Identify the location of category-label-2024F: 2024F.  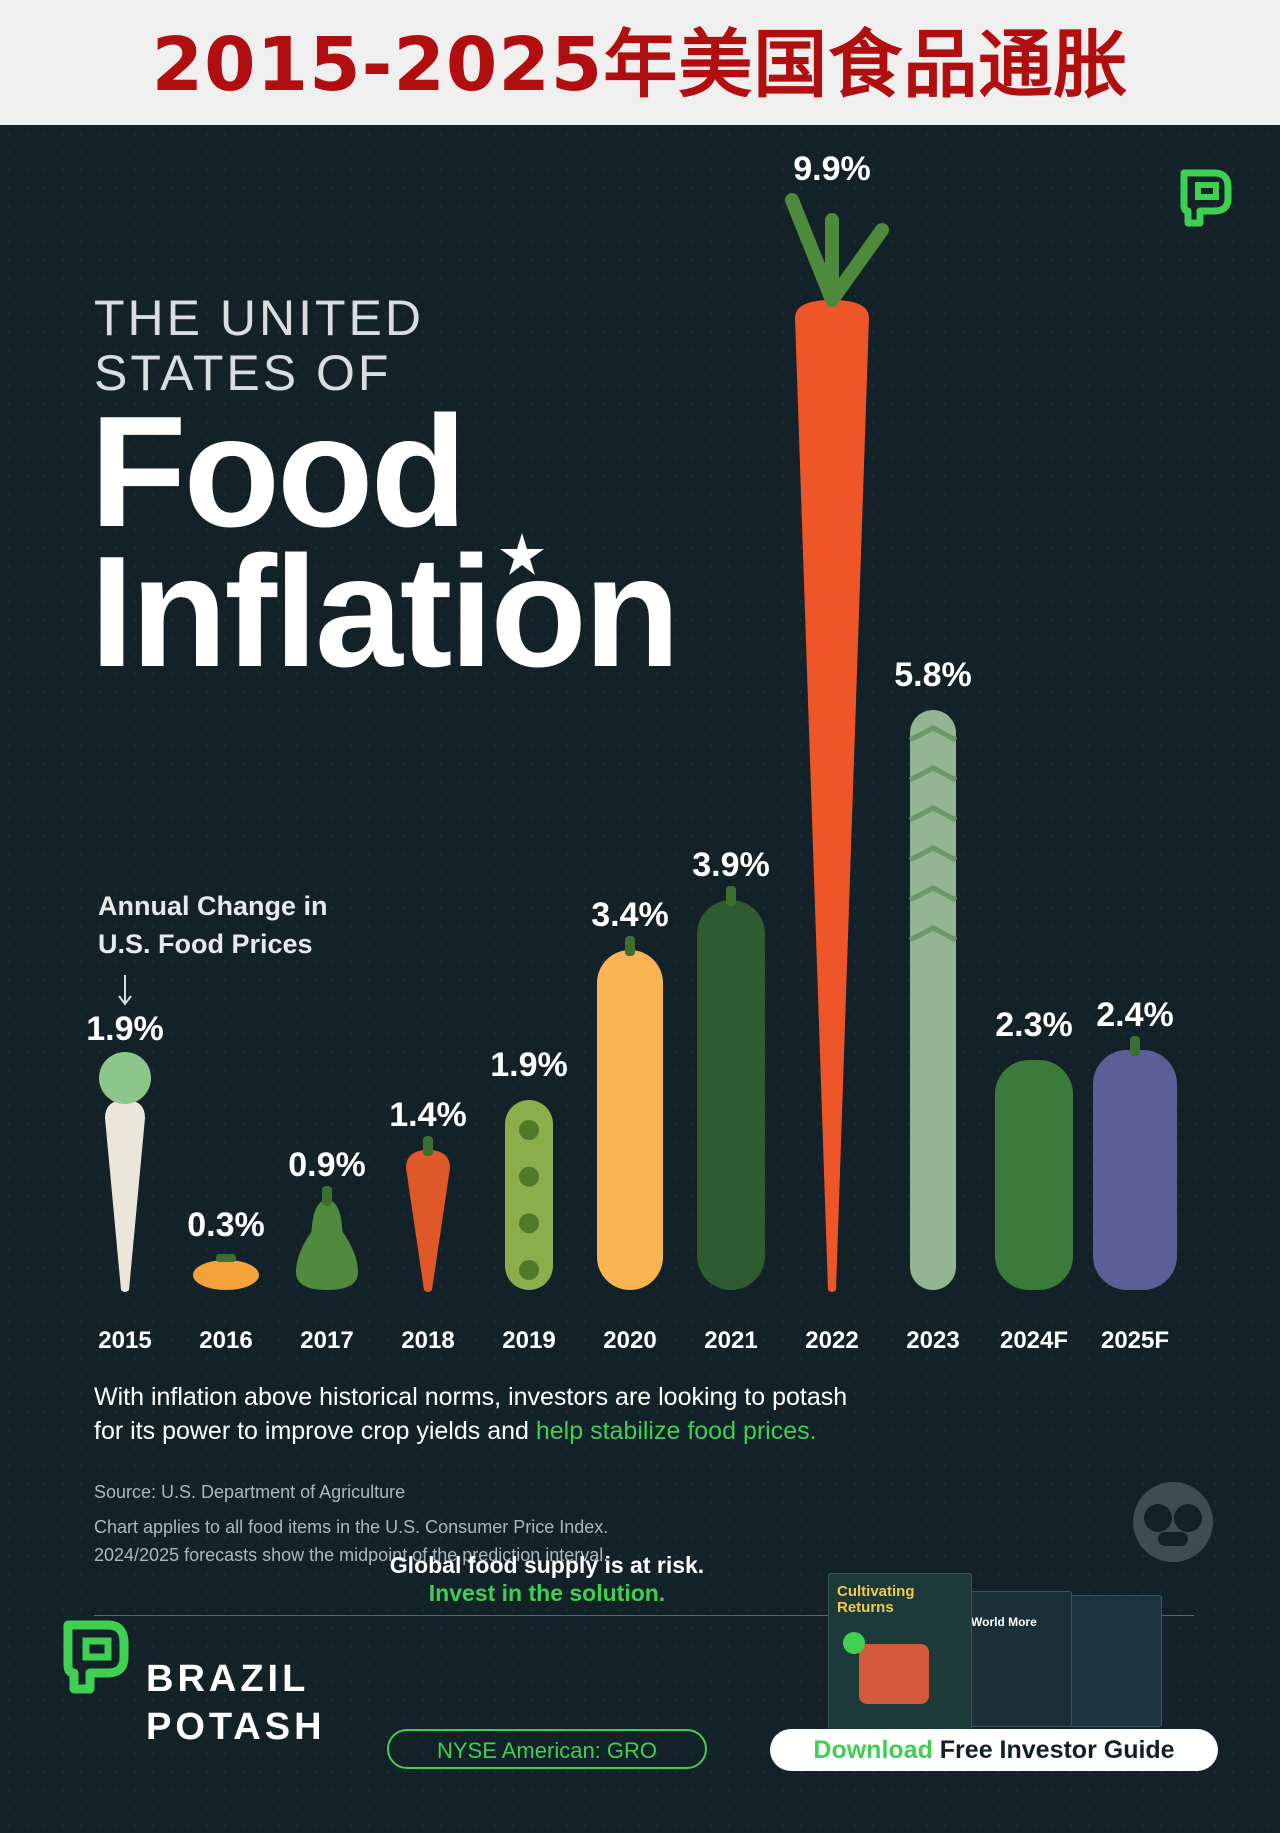
(1034, 1340).